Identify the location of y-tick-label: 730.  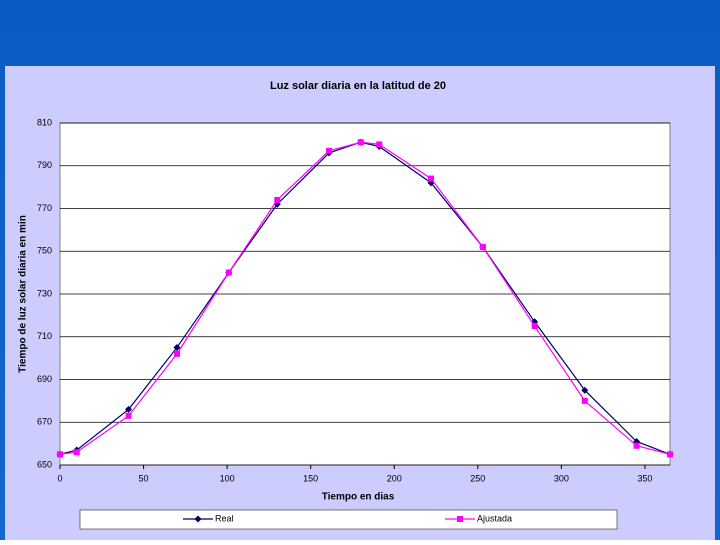
(44, 293).